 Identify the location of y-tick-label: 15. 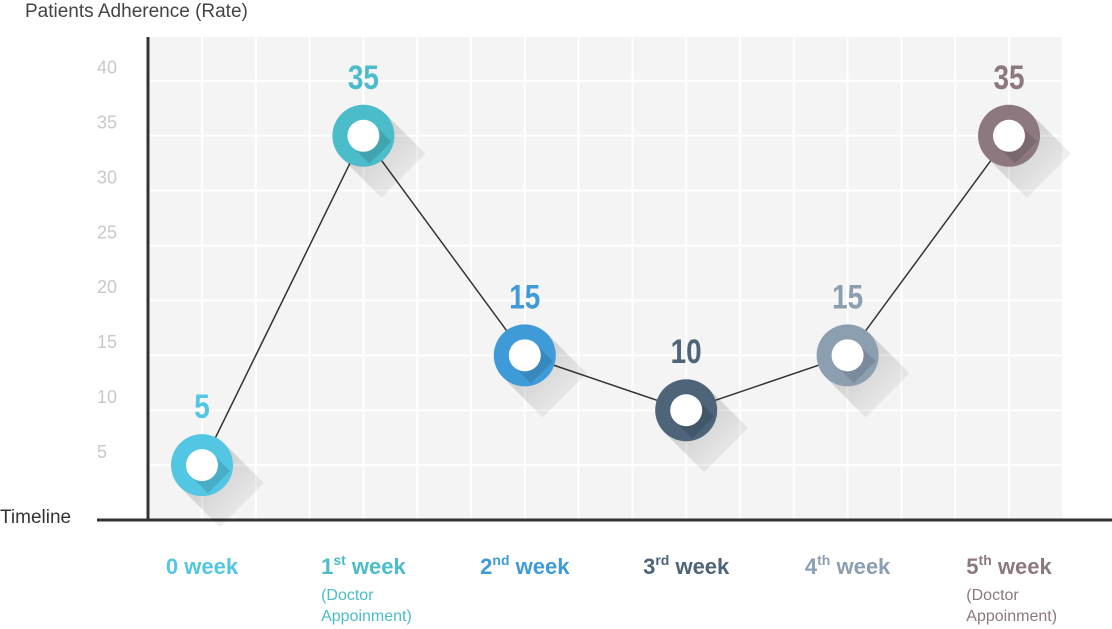
(107, 342).